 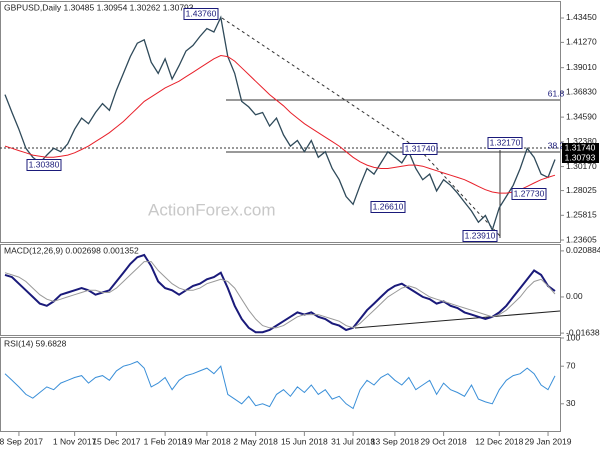 What do you see at coordinates (581, 215) in the screenshot?
I see `y-tick-label: 1.25815` at bounding box center [581, 215].